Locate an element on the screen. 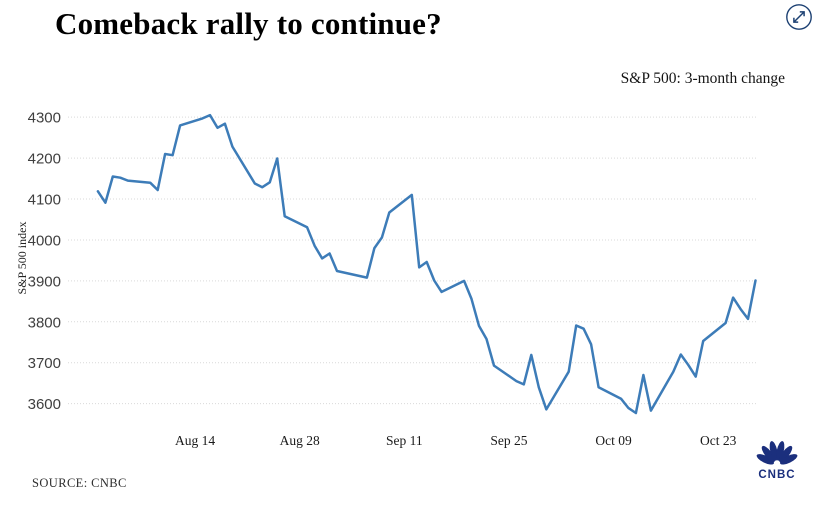 Image resolution: width=825 pixels, height=516 pixels. x-tick-label: Oct 09 is located at coordinates (613, 440).